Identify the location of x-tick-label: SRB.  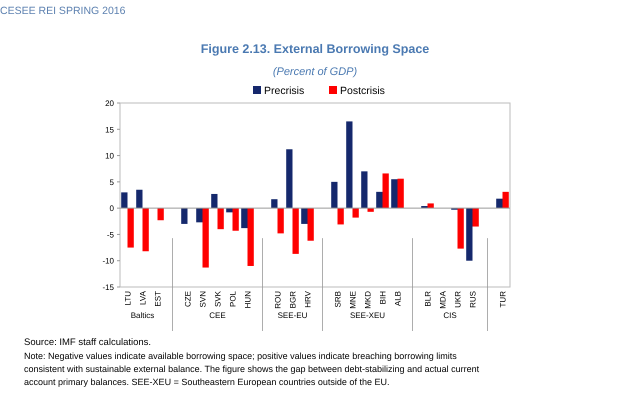
(338, 299).